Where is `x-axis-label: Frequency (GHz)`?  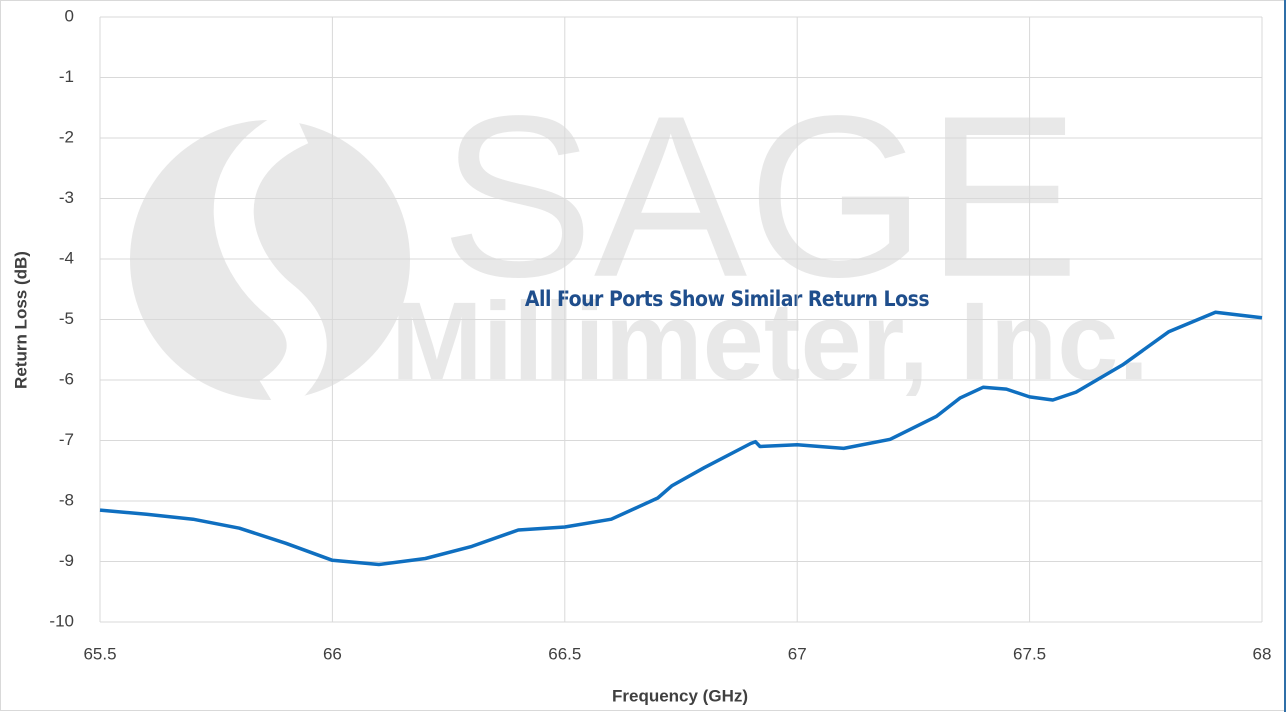 x-axis-label: Frequency (GHz) is located at coordinates (680, 695).